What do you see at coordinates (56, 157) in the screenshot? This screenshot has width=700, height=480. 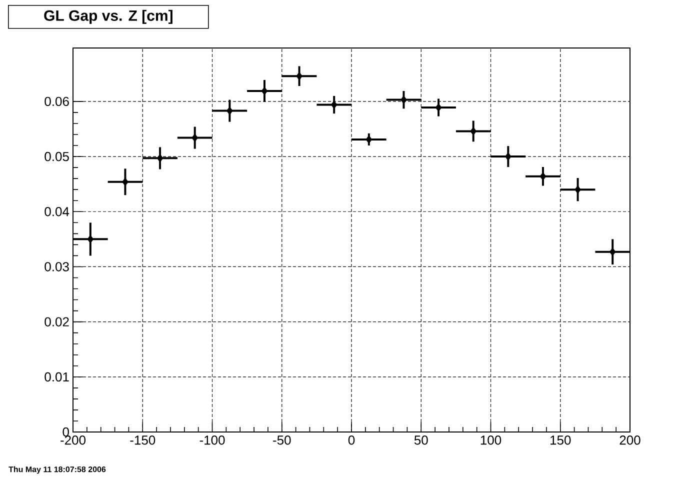 I see `y-tick-label: 0.05` at bounding box center [56, 157].